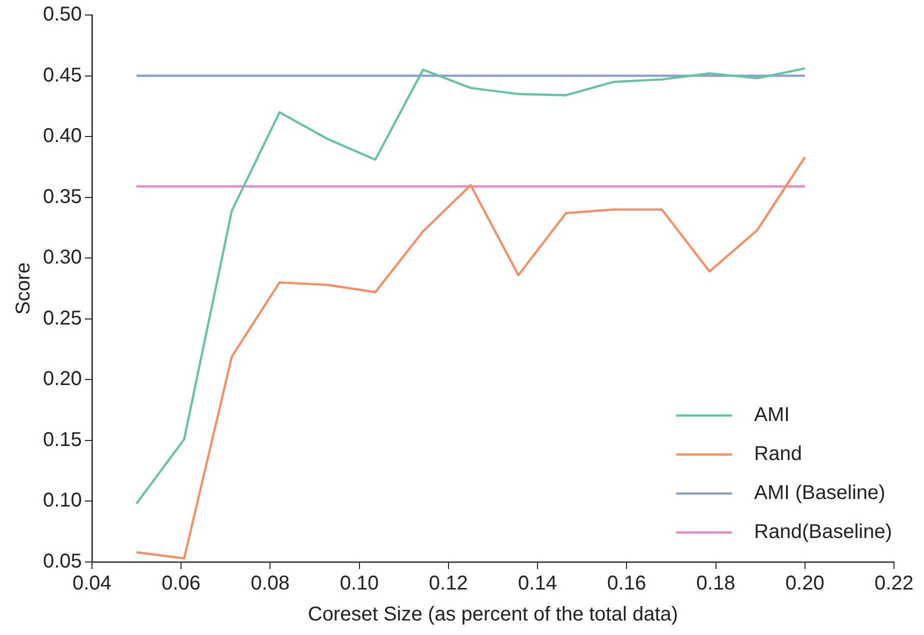 Image resolution: width=924 pixels, height=635 pixels. Describe the element at coordinates (716, 583) in the screenshot. I see `x-tick-label: 0.18` at that location.